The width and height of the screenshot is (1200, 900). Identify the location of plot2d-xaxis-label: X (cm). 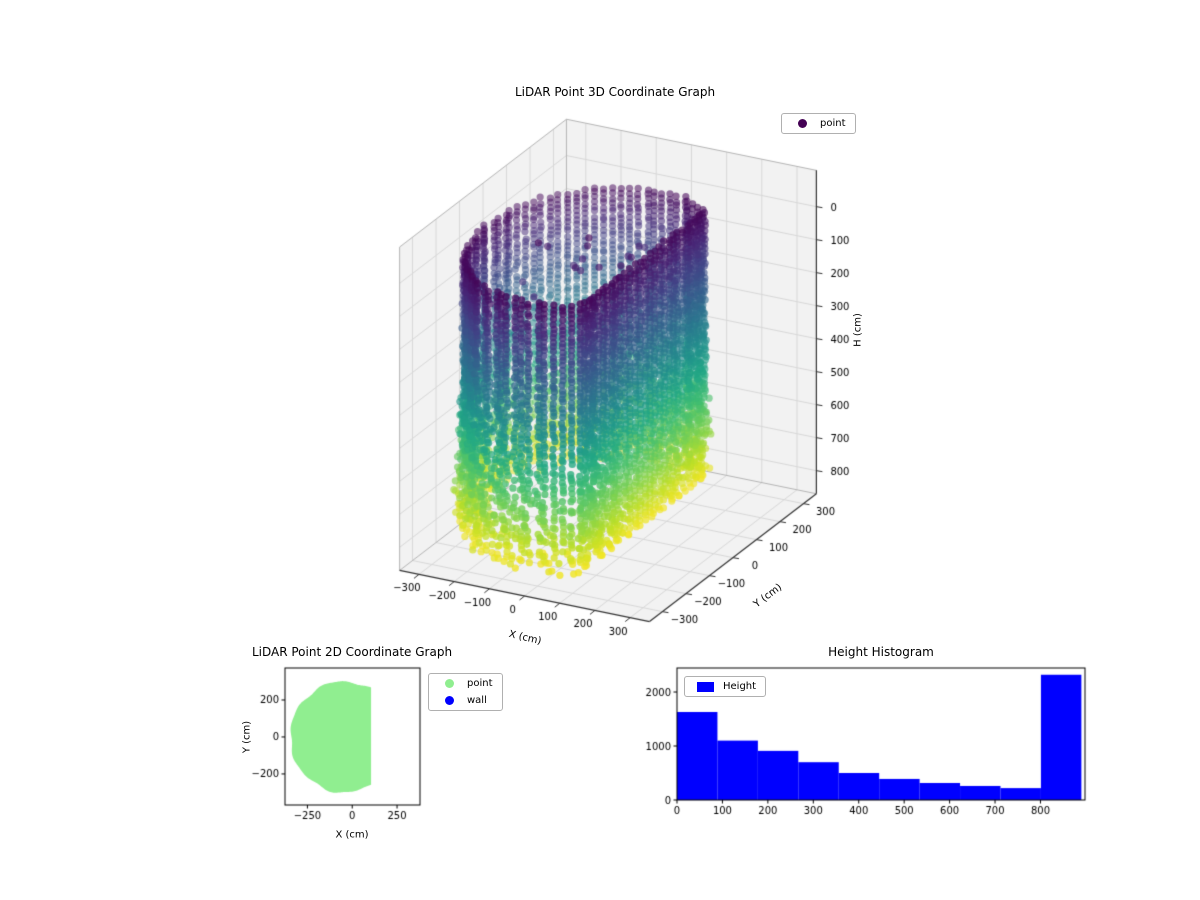
(352, 835).